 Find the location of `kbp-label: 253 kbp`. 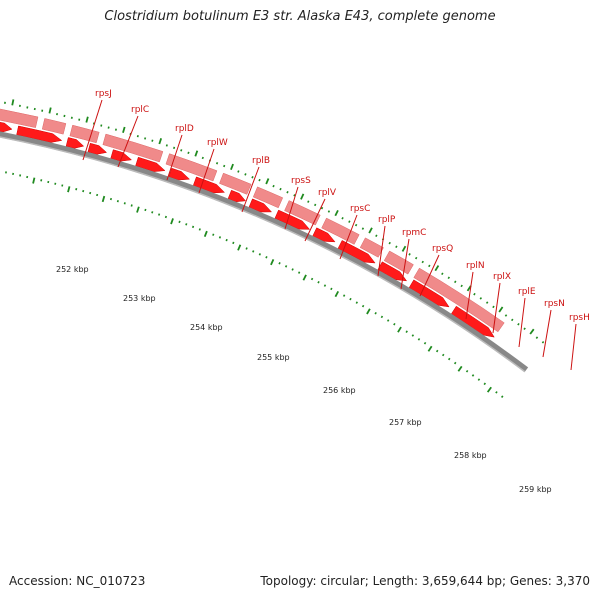

kbp-label: 253 kbp is located at coordinates (139, 298).